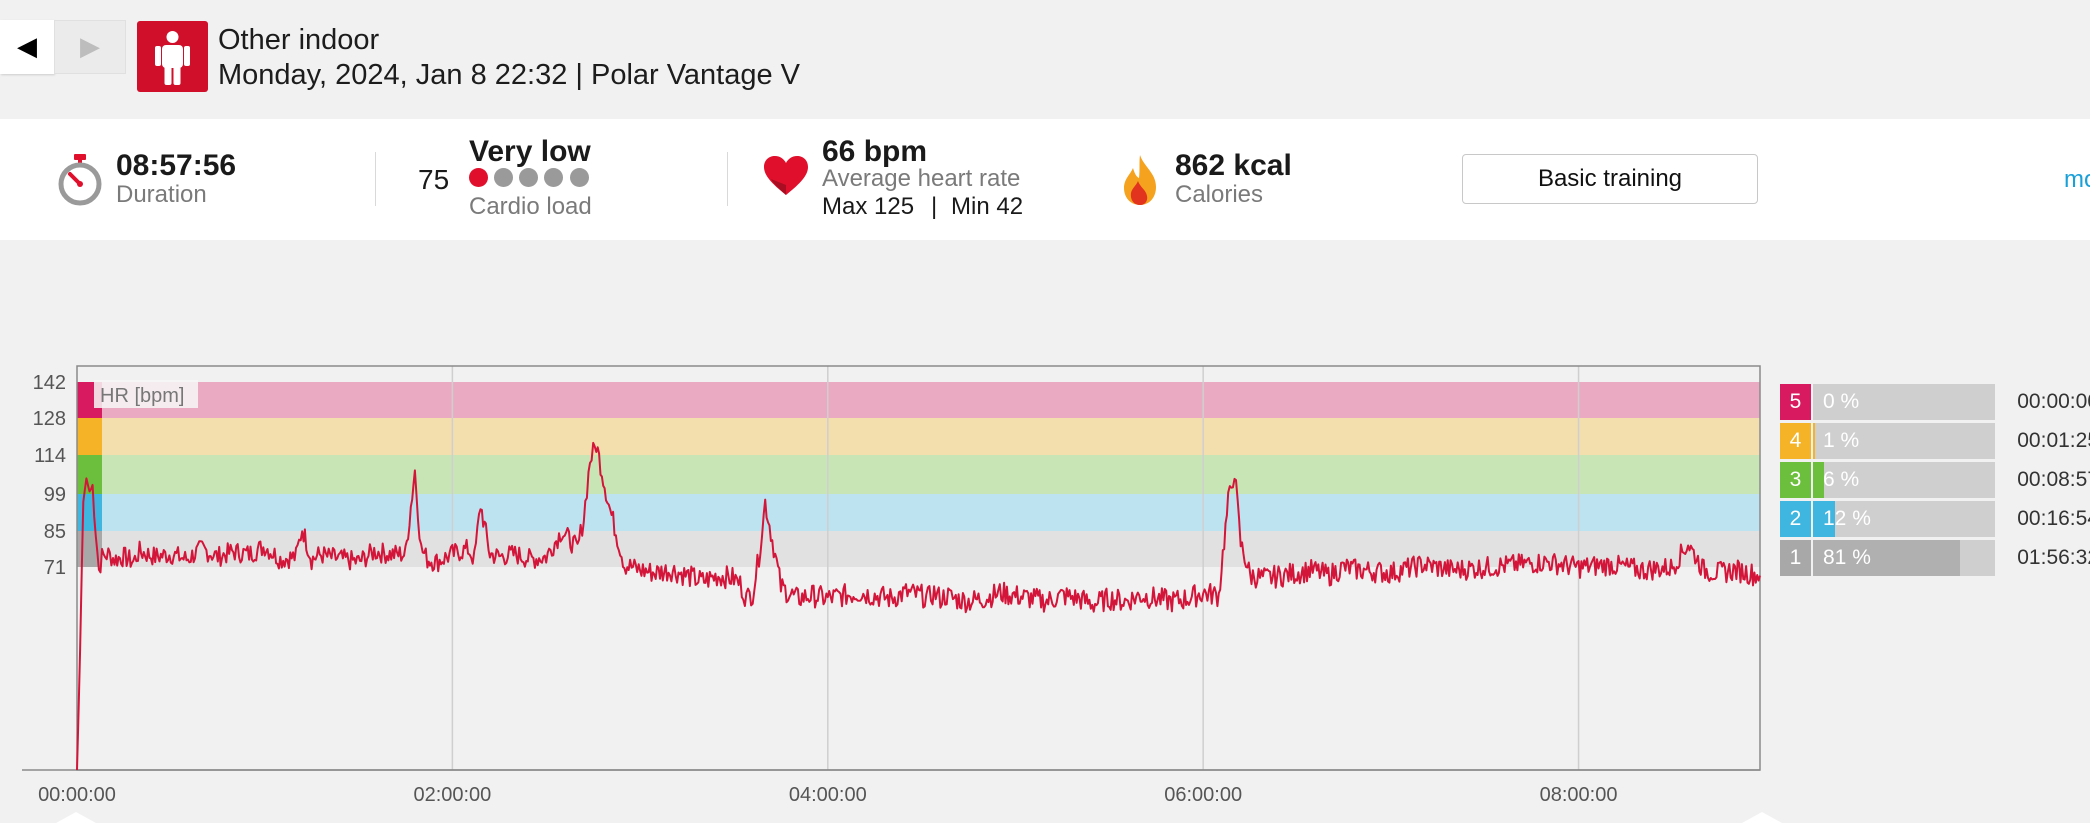 Image resolution: width=2090 pixels, height=823 pixels. What do you see at coordinates (2053, 518) in the screenshot?
I see `zone-time: 00:16:54` at bounding box center [2053, 518].